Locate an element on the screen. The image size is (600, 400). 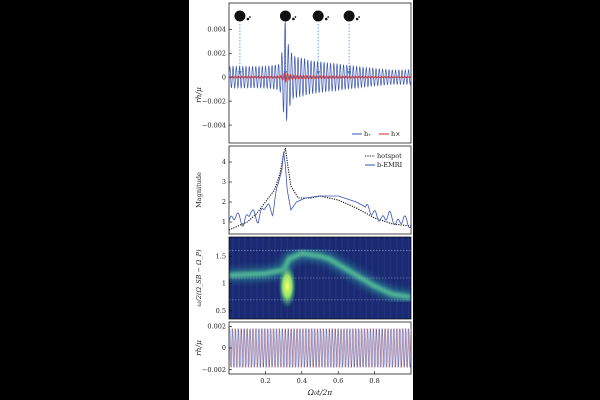
waveform-ylabel: rh/μ is located at coordinates (198, 95).